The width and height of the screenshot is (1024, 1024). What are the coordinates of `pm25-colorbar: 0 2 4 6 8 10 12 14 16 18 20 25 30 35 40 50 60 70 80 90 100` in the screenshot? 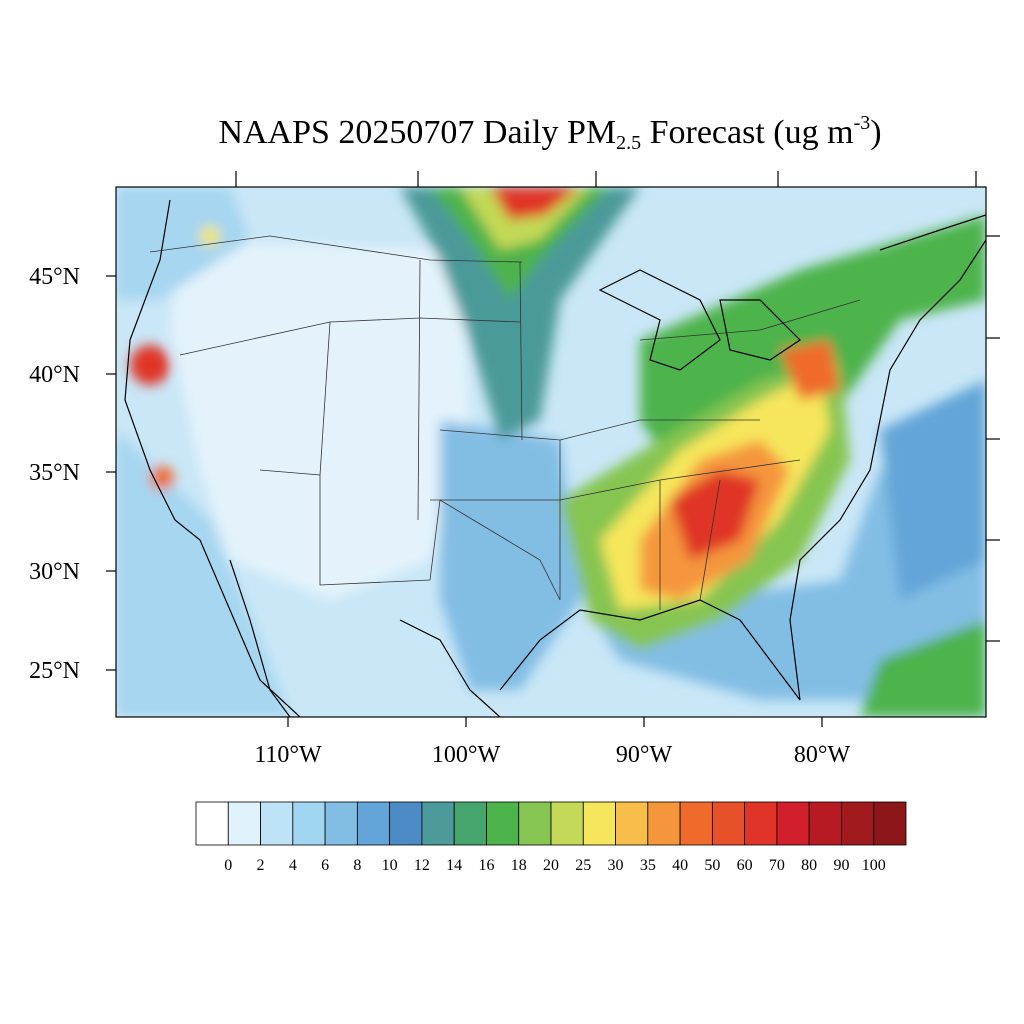 It's located at (551, 837).